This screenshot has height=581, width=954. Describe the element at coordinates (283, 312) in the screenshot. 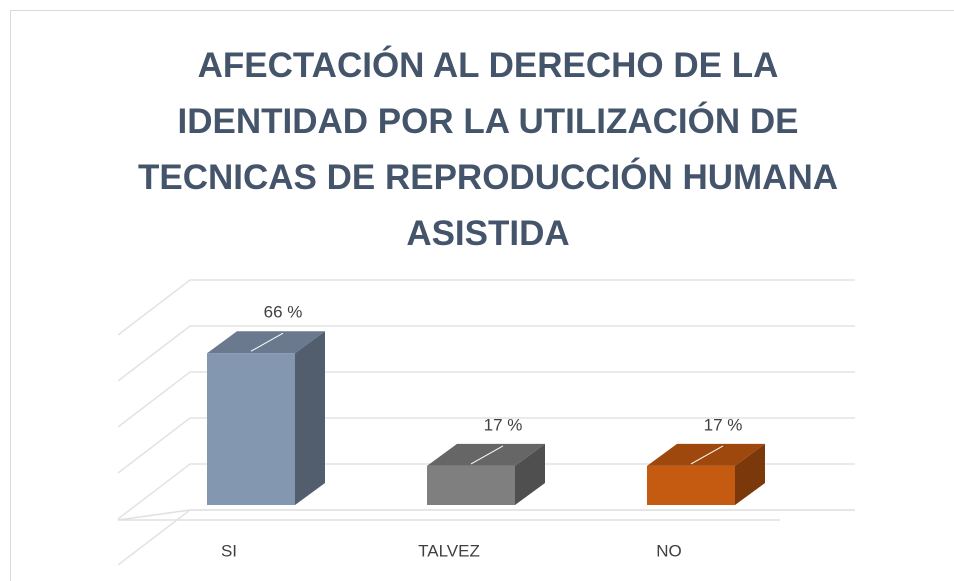

I see `data-label: 66 %` at that location.